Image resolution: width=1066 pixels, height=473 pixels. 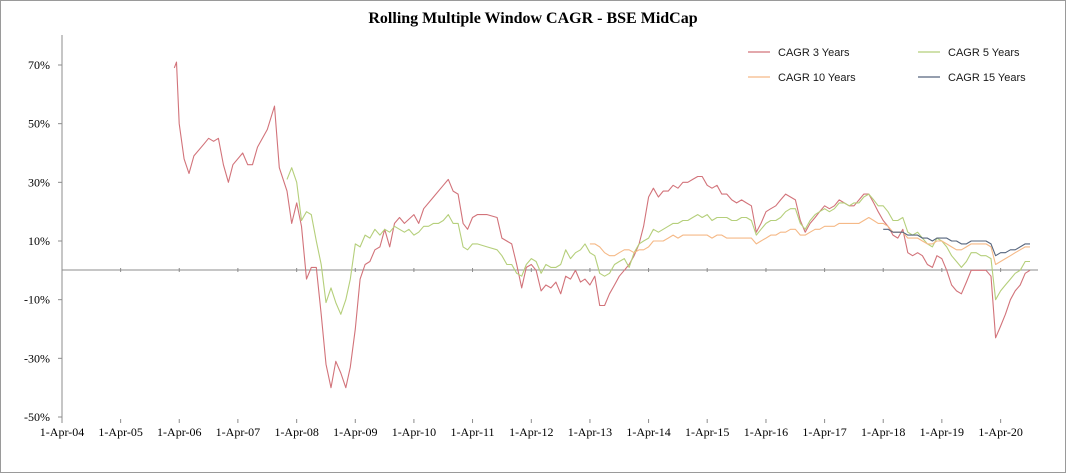 What do you see at coordinates (942, 432) in the screenshot?
I see `x-tick-label: 1-Apr-19` at bounding box center [942, 432].